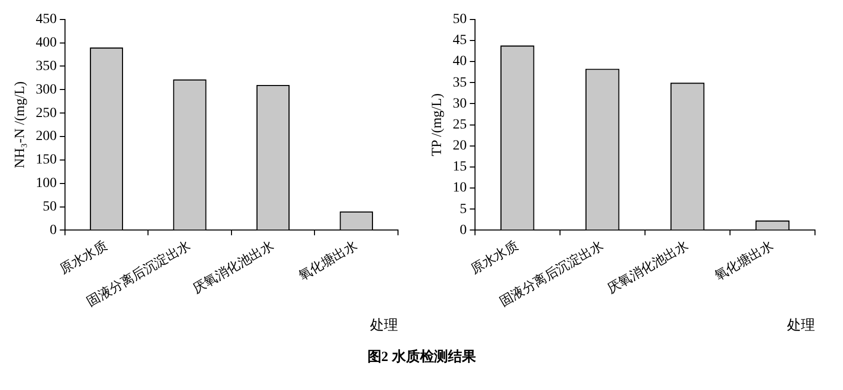  Describe the element at coordinates (459, 124) in the screenshot. I see `y-tick-label: 25` at that location.